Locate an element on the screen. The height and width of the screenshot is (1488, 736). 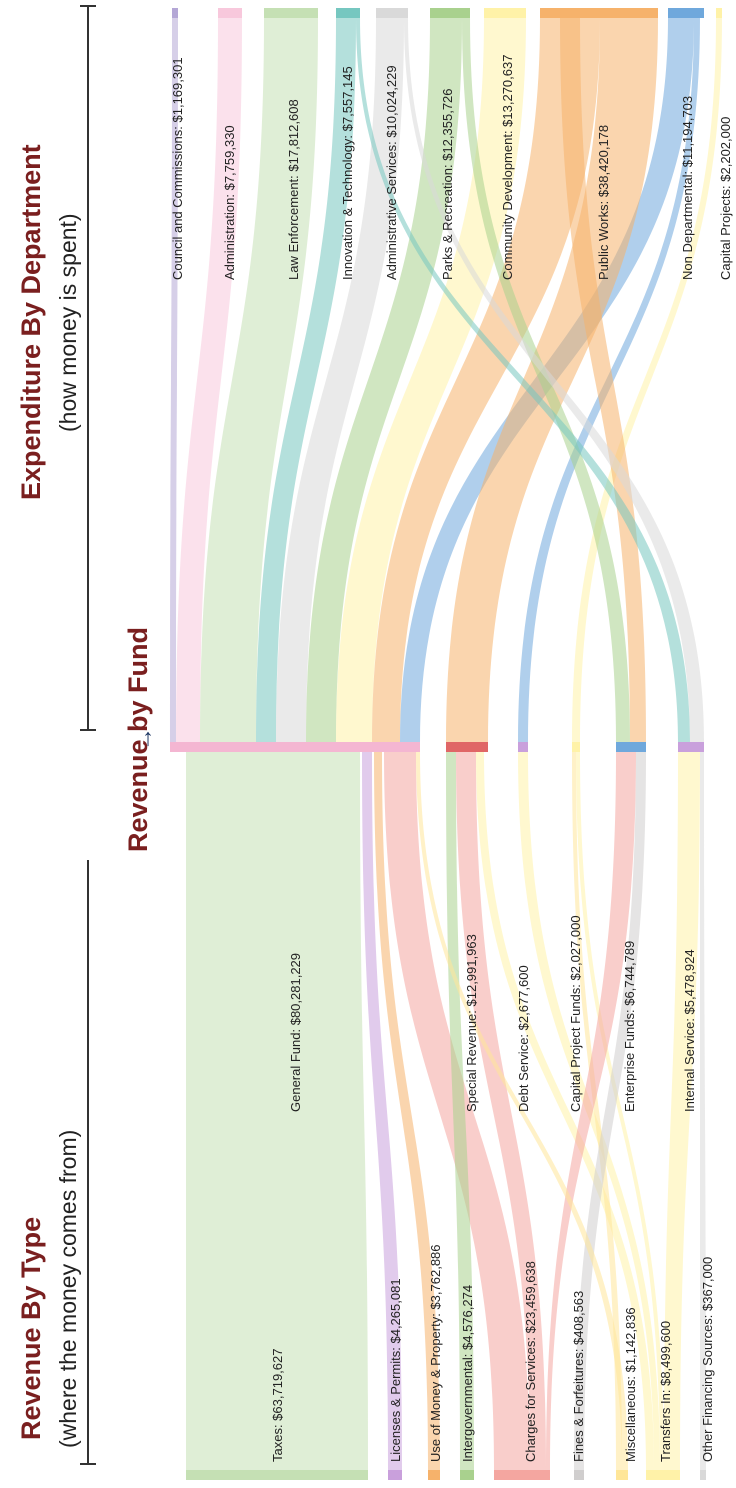
revenue-type-node-licenses is located at coordinates (395, 1475).